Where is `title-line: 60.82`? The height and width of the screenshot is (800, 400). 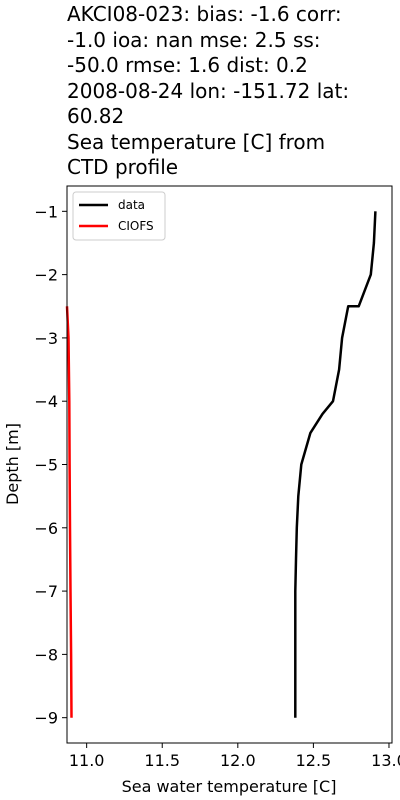
title-line: 60.82 is located at coordinates (96, 116).